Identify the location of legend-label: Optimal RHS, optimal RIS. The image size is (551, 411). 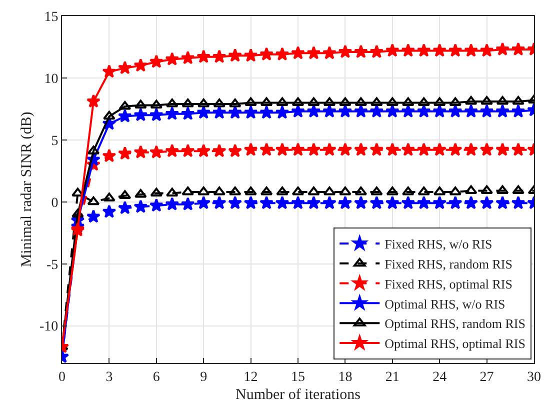
(455, 344).